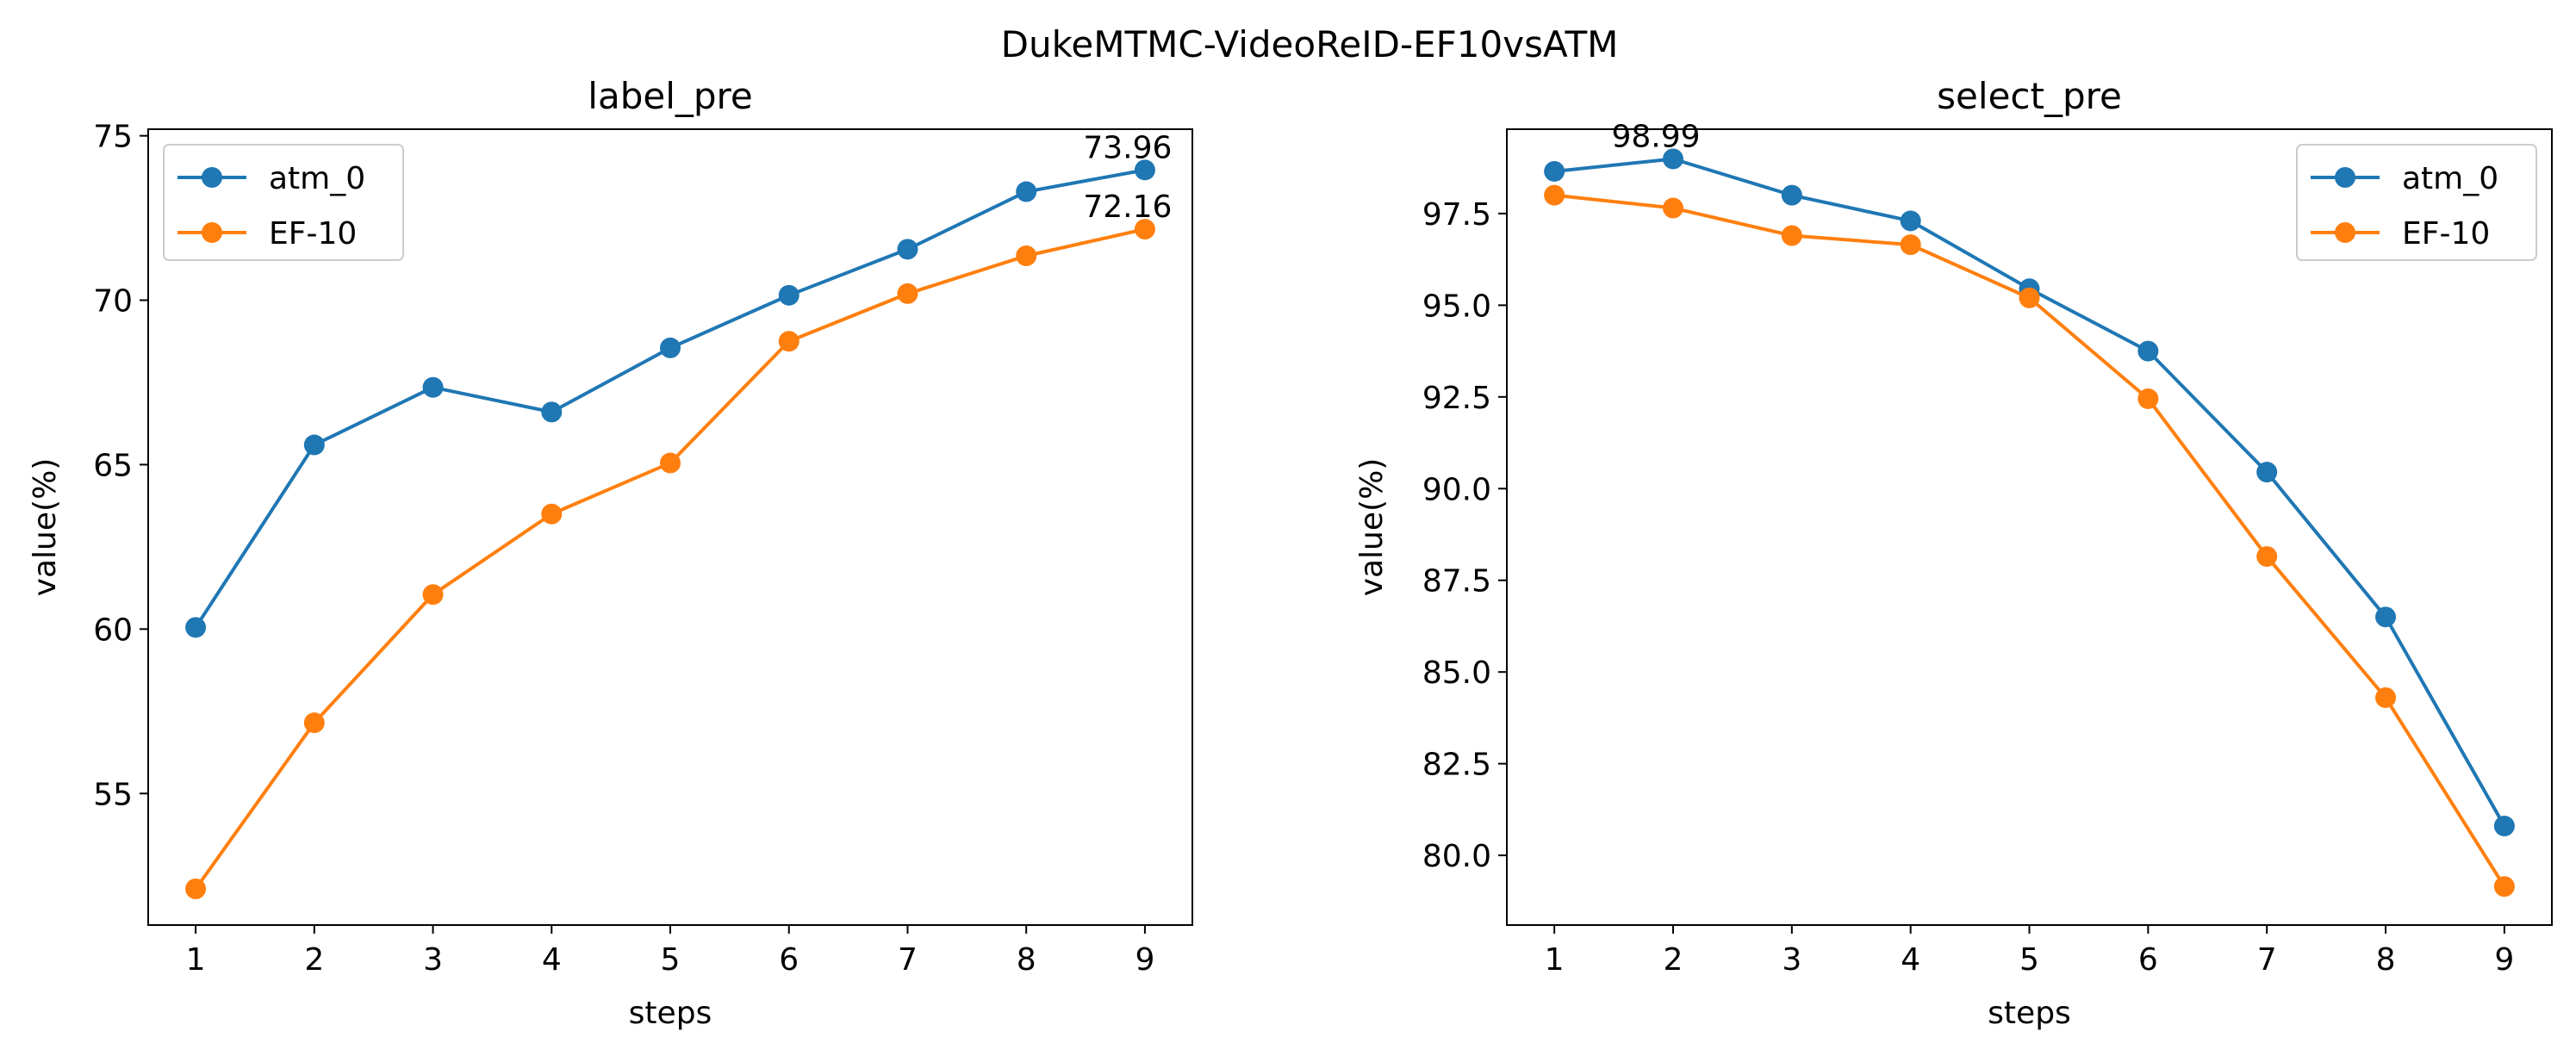 Image resolution: width=2576 pixels, height=1062 pixels. What do you see at coordinates (113, 630) in the screenshot?
I see `y-tick-label: 60` at bounding box center [113, 630].